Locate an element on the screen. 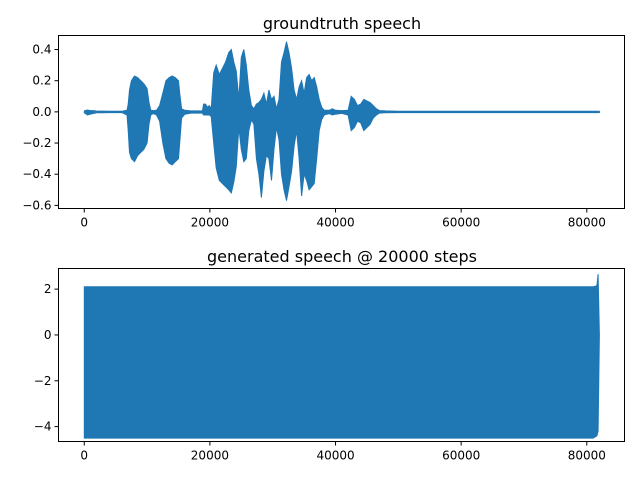 The width and height of the screenshot is (640, 480). y-tick-label: −4 is located at coordinates (43, 427).